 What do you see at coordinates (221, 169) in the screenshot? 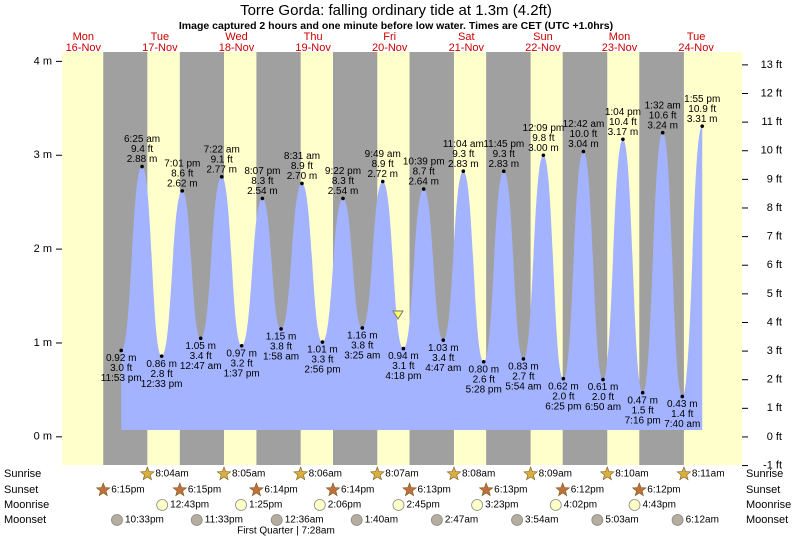
I see `tide-label: 2.77 m` at bounding box center [221, 169].